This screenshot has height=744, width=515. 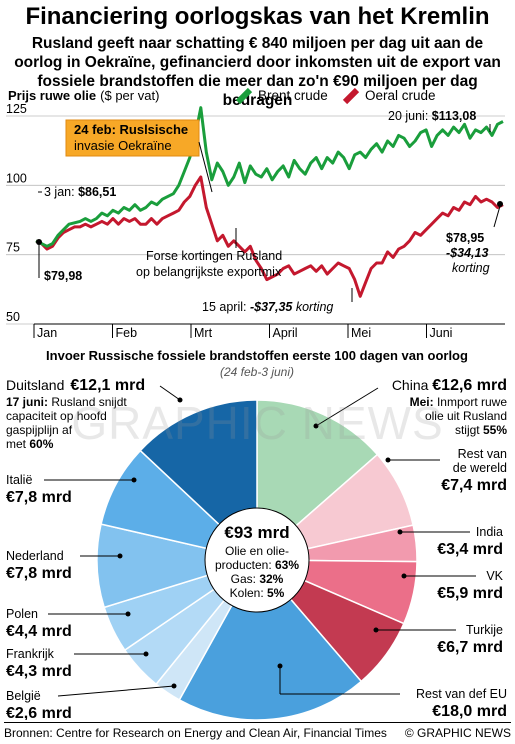 What do you see at coordinates (16, 109) in the screenshot?
I see `y-tick-label: 125` at bounding box center [16, 109].